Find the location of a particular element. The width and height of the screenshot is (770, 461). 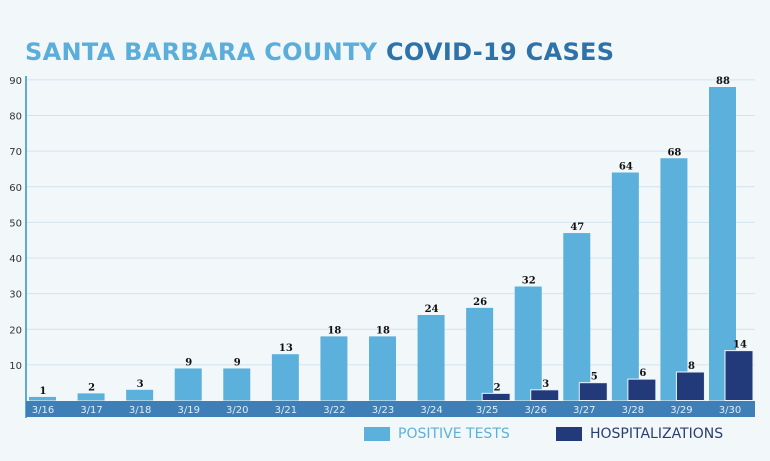

data-label-positive: 88 is located at coordinates (723, 81).